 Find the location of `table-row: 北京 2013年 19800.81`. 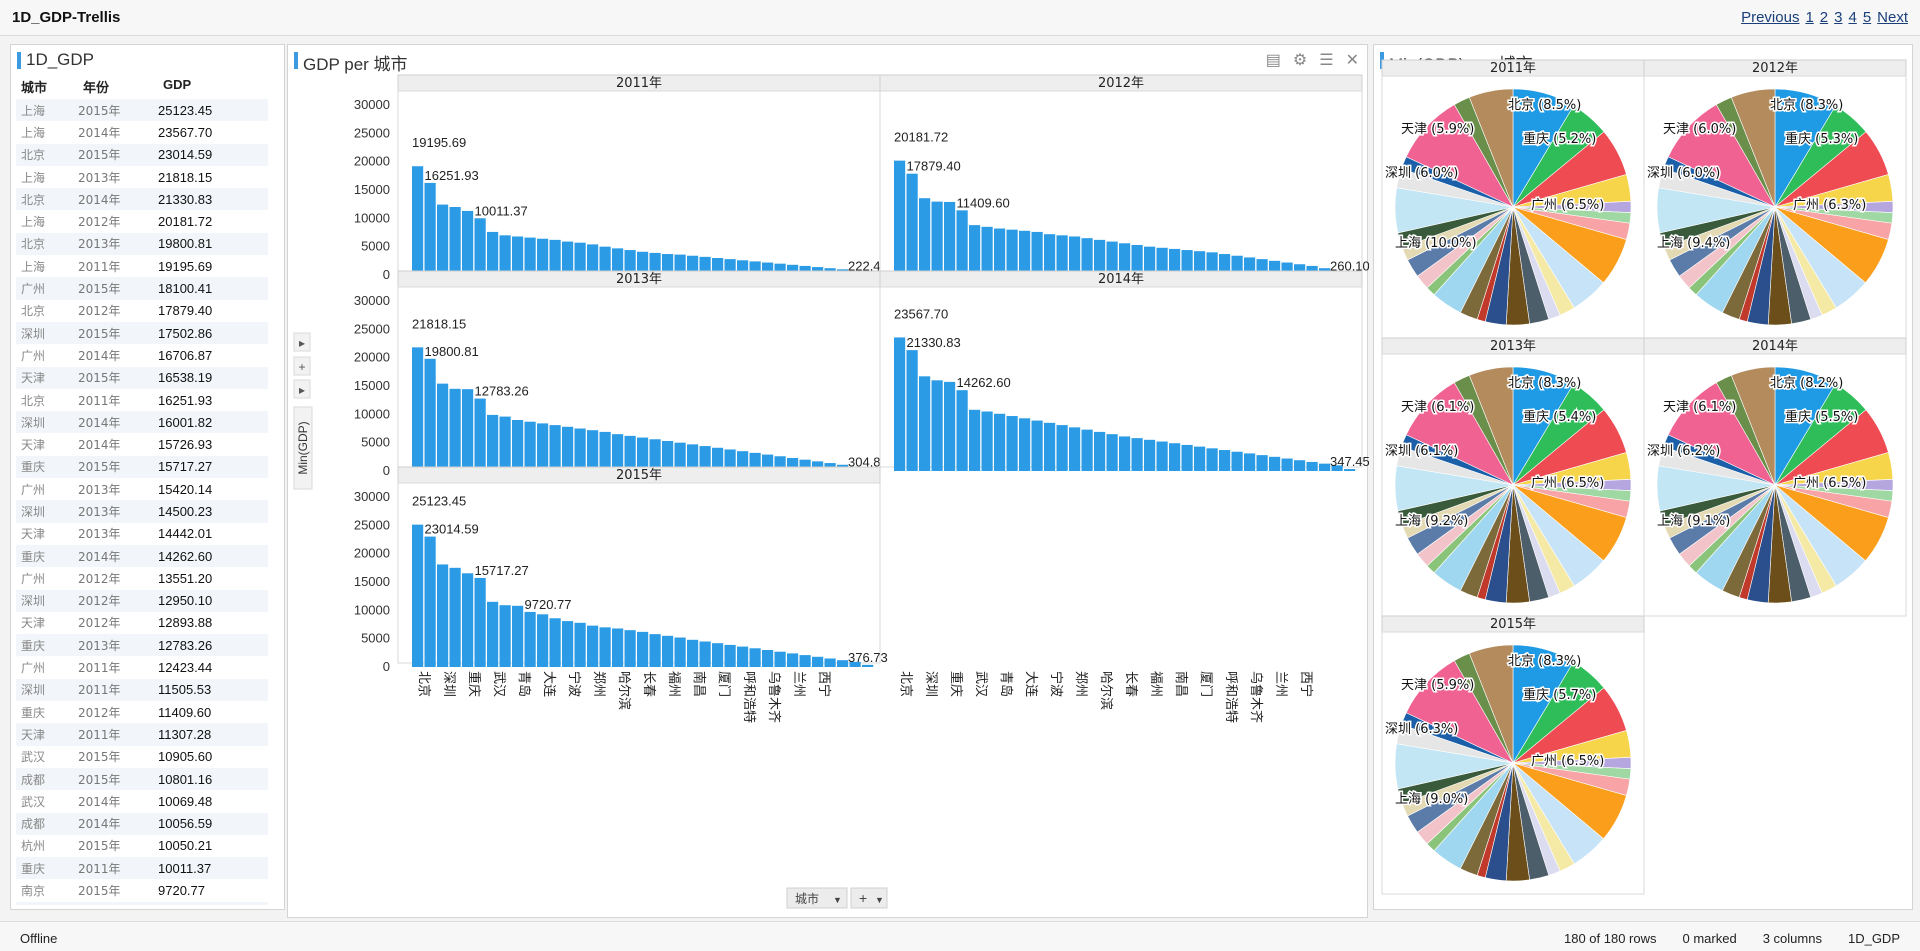

table-row: 北京 2013年 19800.81 is located at coordinates (142, 244).